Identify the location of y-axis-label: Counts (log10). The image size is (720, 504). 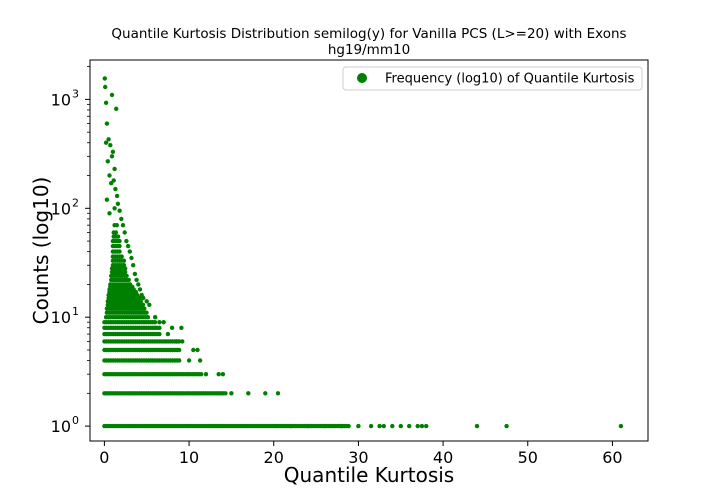
(41, 251).